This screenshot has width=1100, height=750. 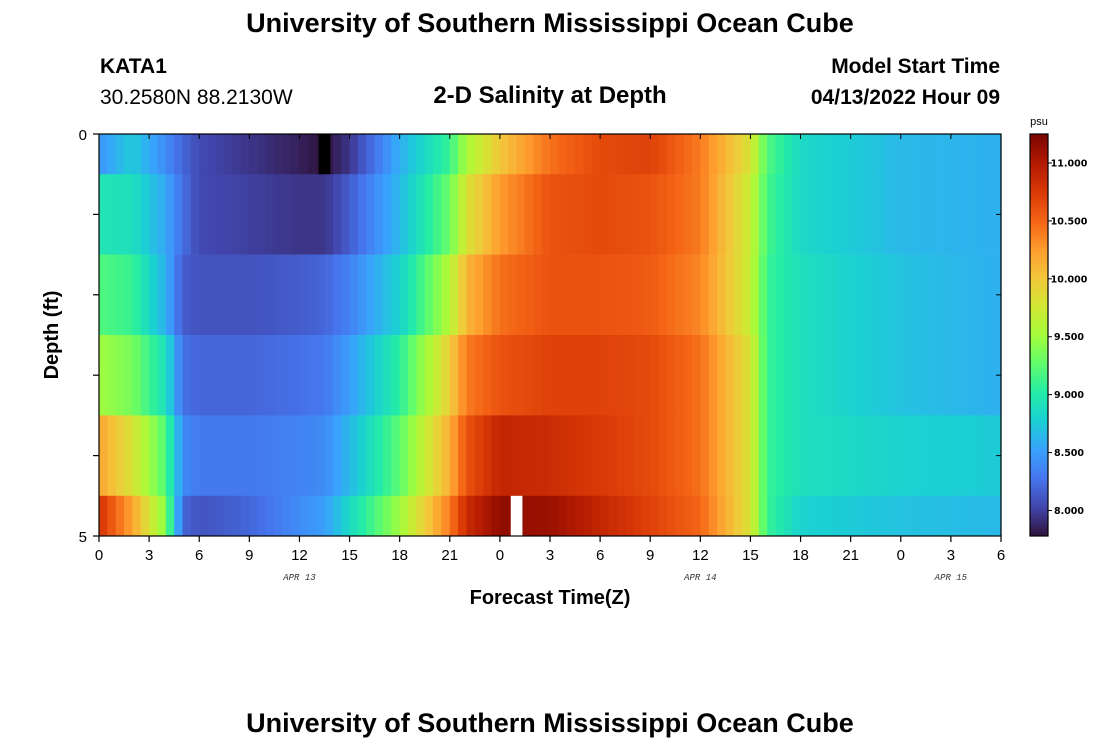 I want to click on colorbar-tick-label: 8.000, so click(x=1069, y=511).